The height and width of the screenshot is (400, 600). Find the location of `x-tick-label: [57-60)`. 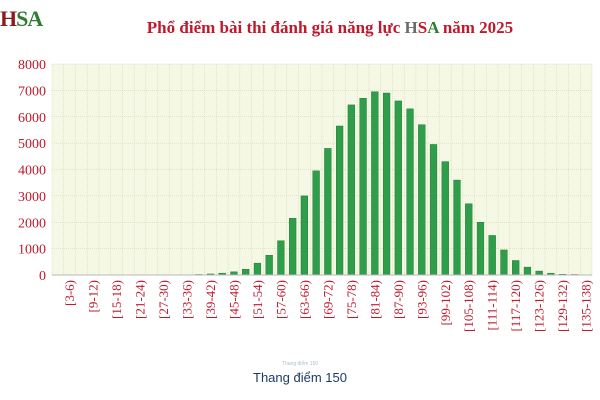

x-tick-label: [57-60) is located at coordinates (280, 299).